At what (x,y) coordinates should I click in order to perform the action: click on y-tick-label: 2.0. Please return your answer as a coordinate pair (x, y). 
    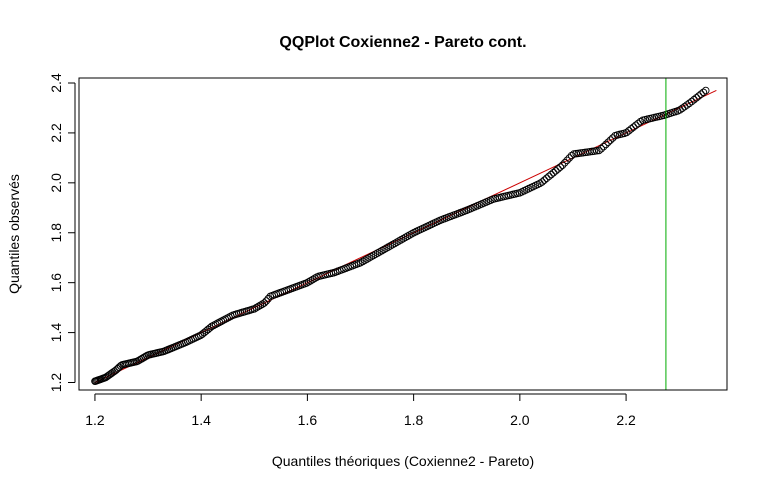
    Looking at the image, I should click on (56, 183).